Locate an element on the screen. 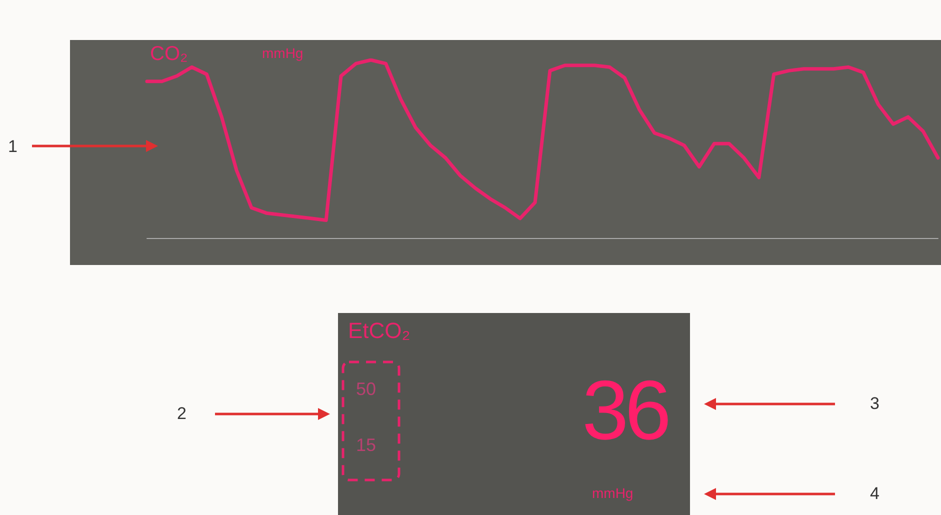 Image resolution: width=941 pixels, height=515 pixels. text: 3 is located at coordinates (875, 403).